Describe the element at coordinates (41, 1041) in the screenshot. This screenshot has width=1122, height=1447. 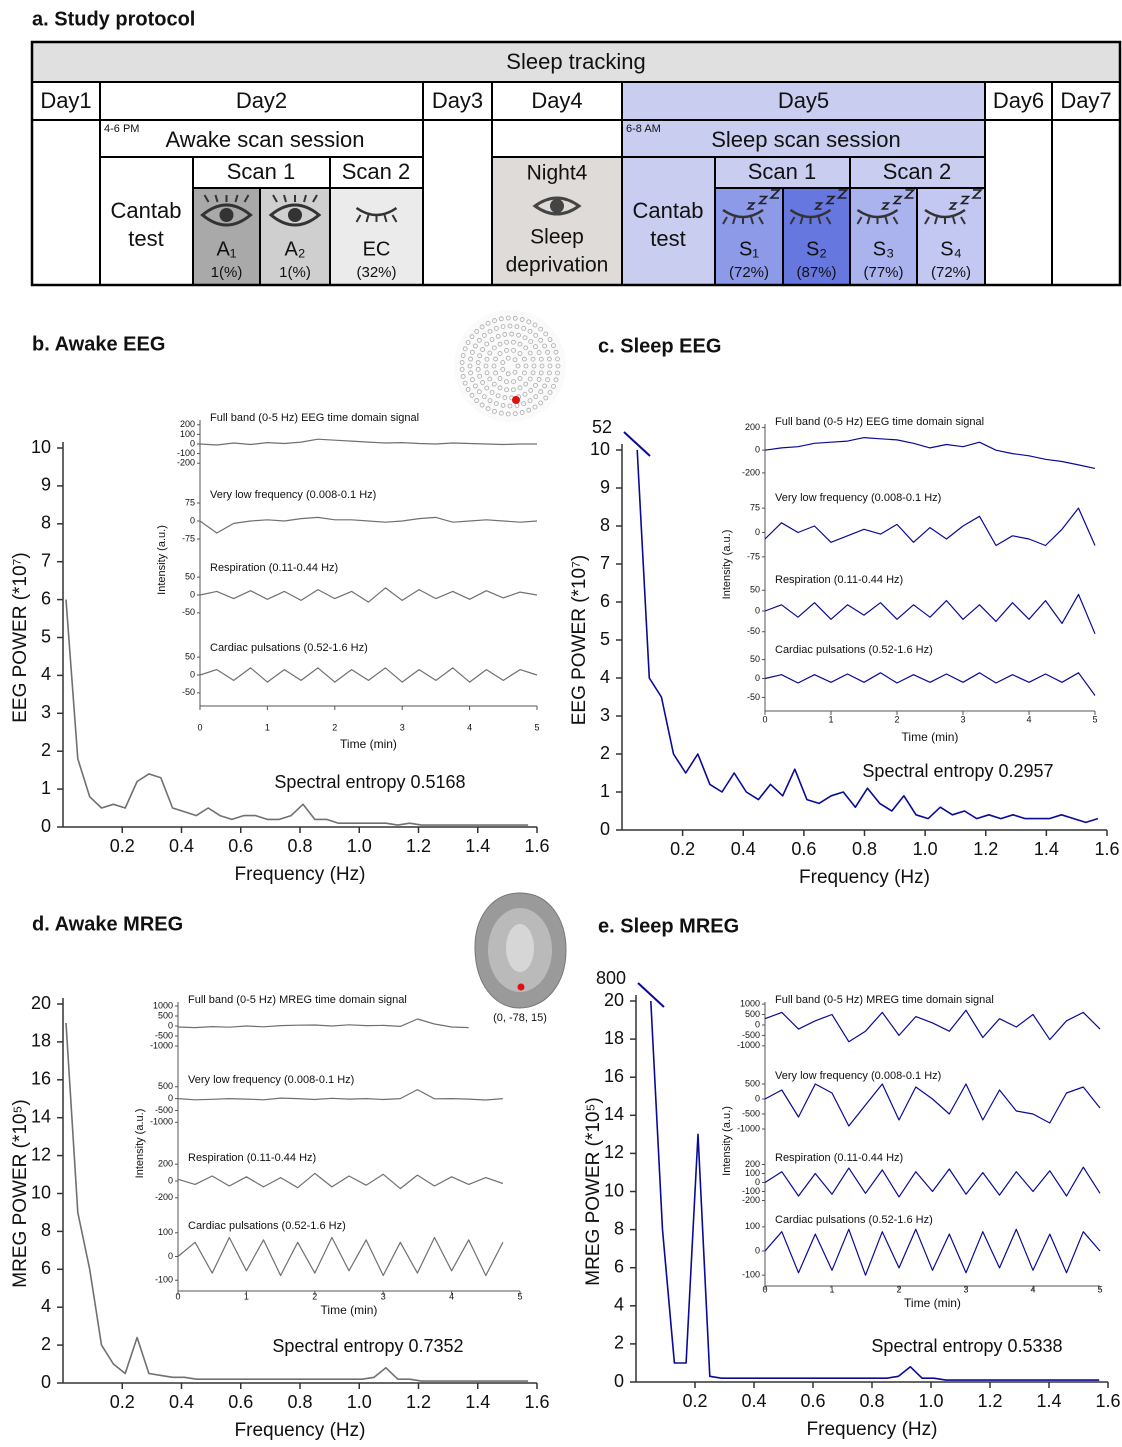
I see `y-tick-label: 18` at that location.